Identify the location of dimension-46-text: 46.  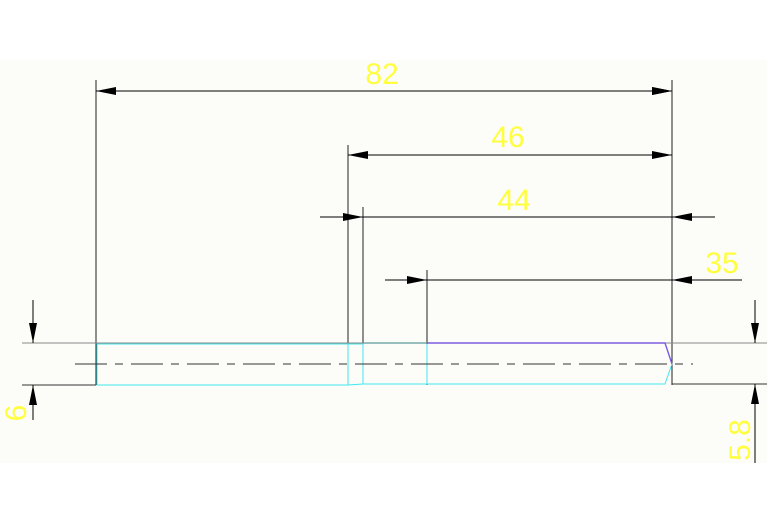
(507, 137).